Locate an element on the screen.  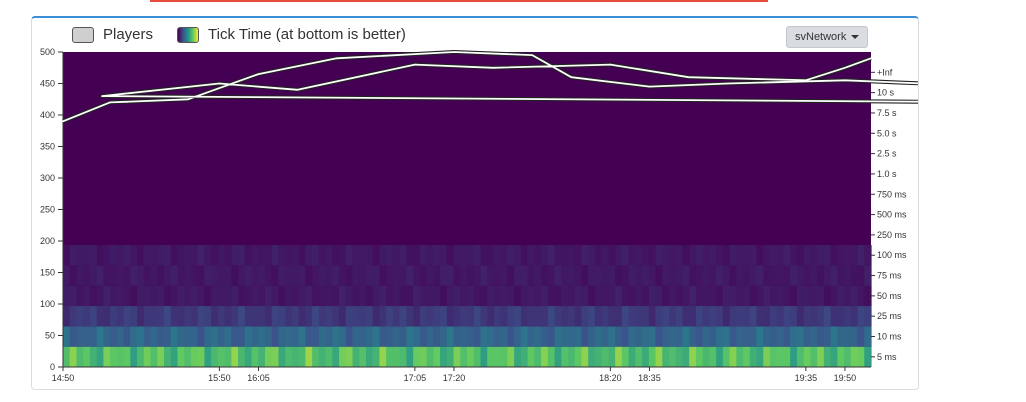
legend-item-players: Players is located at coordinates (112, 34).